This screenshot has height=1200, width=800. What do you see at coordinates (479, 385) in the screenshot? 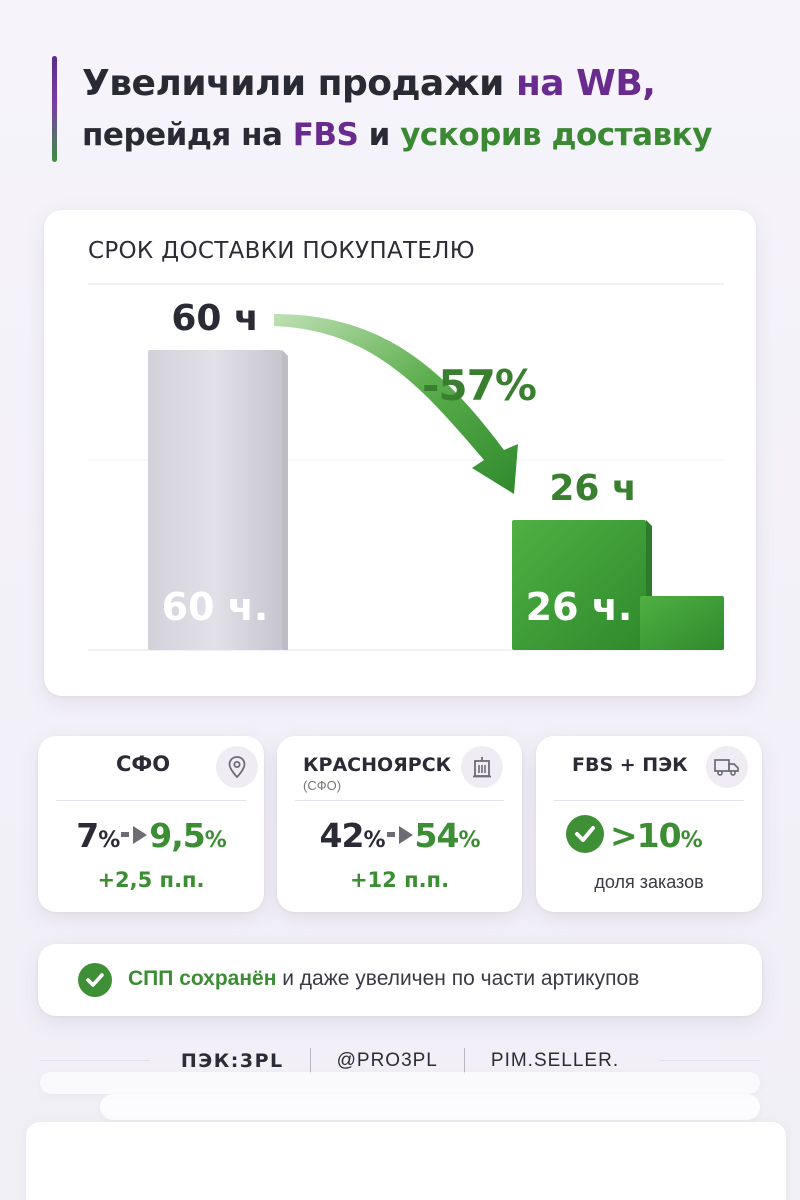
I see `change-label: -57%` at bounding box center [479, 385].